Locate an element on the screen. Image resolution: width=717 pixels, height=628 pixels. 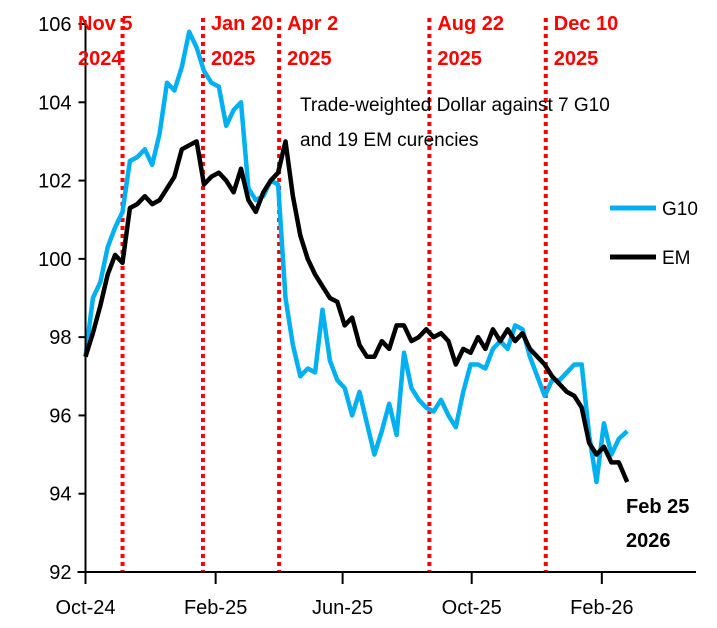
y-tick-label: 94 is located at coordinates (60, 495).